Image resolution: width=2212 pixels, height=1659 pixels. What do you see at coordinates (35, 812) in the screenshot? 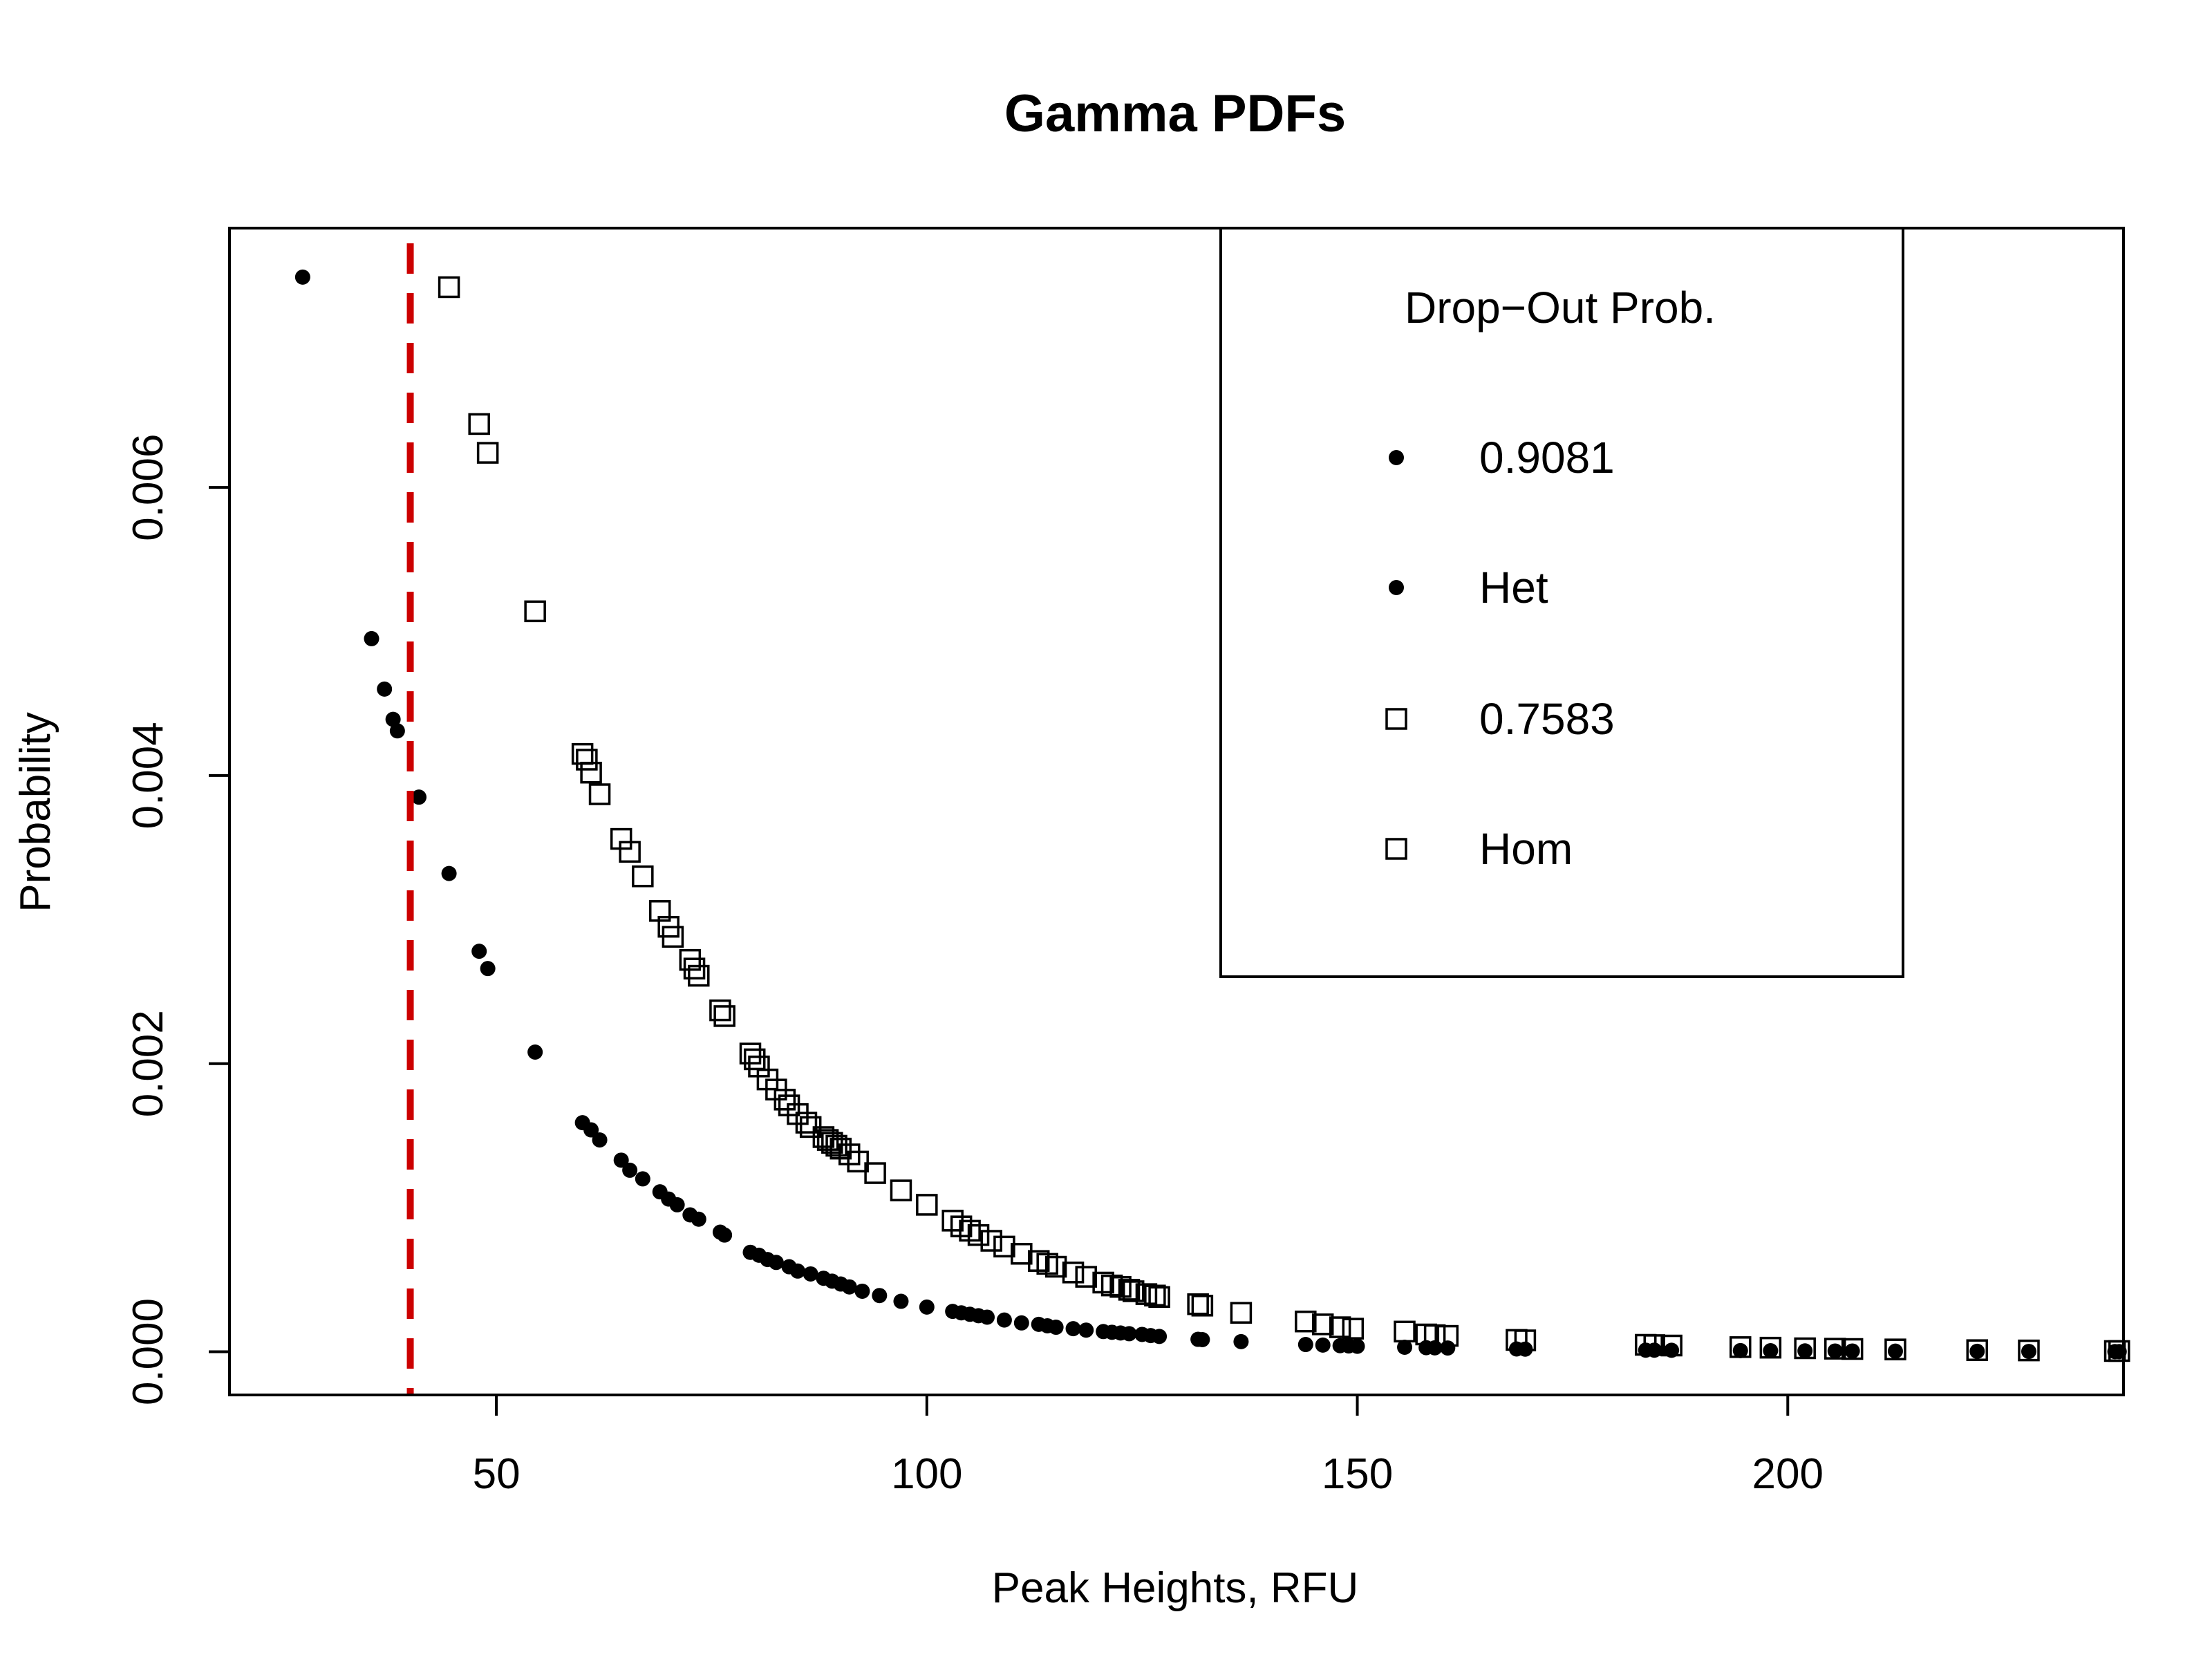
I see `y-axis-label: Probability` at bounding box center [35, 812].